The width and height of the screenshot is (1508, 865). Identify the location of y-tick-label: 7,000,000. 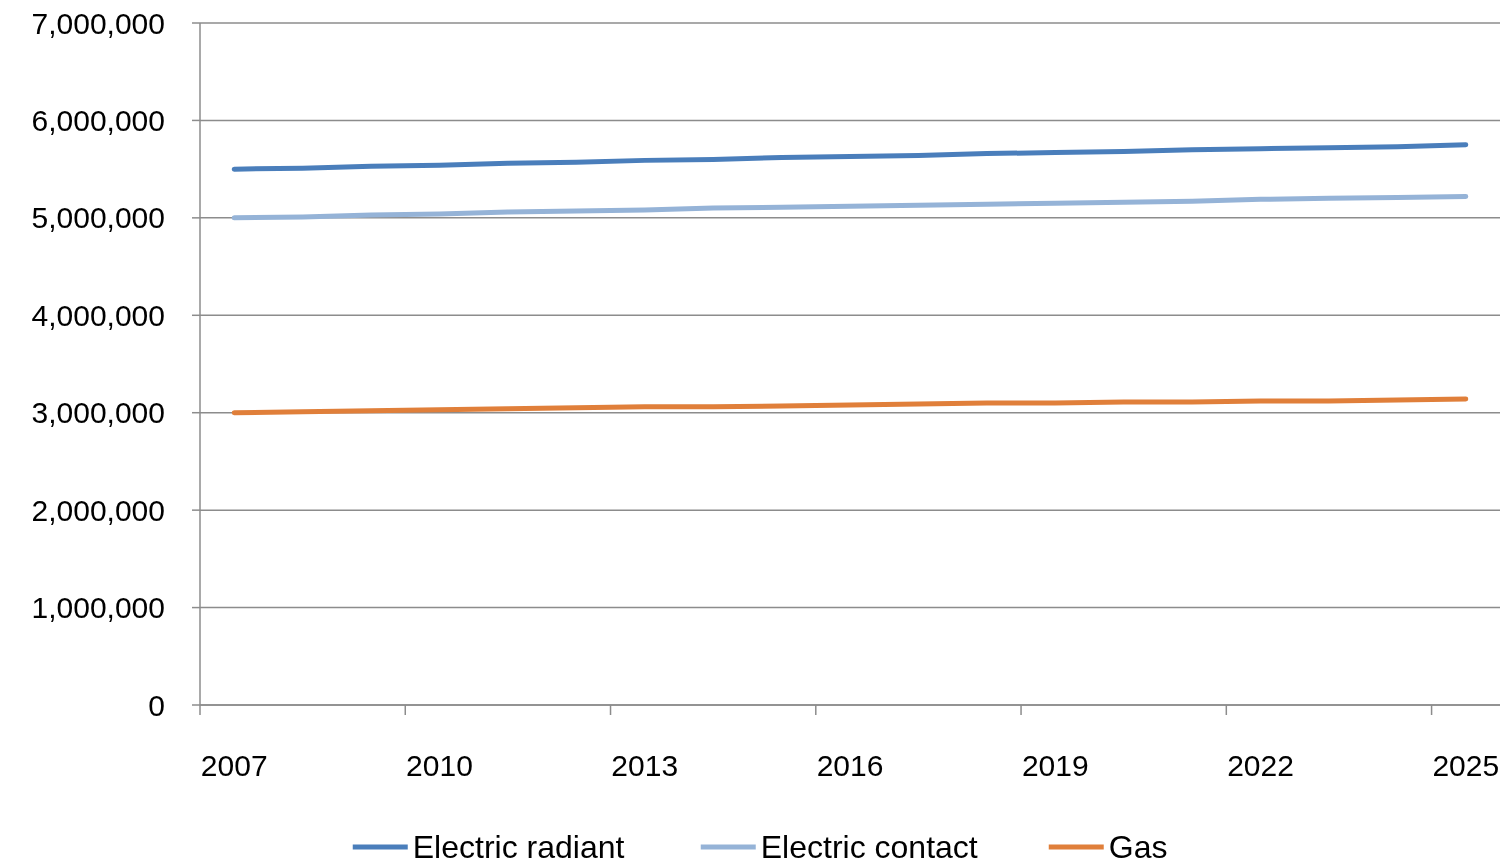
(98, 23).